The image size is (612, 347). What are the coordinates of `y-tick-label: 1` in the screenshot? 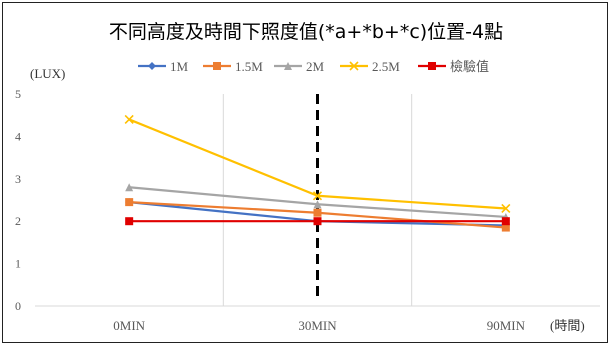 It's located at (18, 264).